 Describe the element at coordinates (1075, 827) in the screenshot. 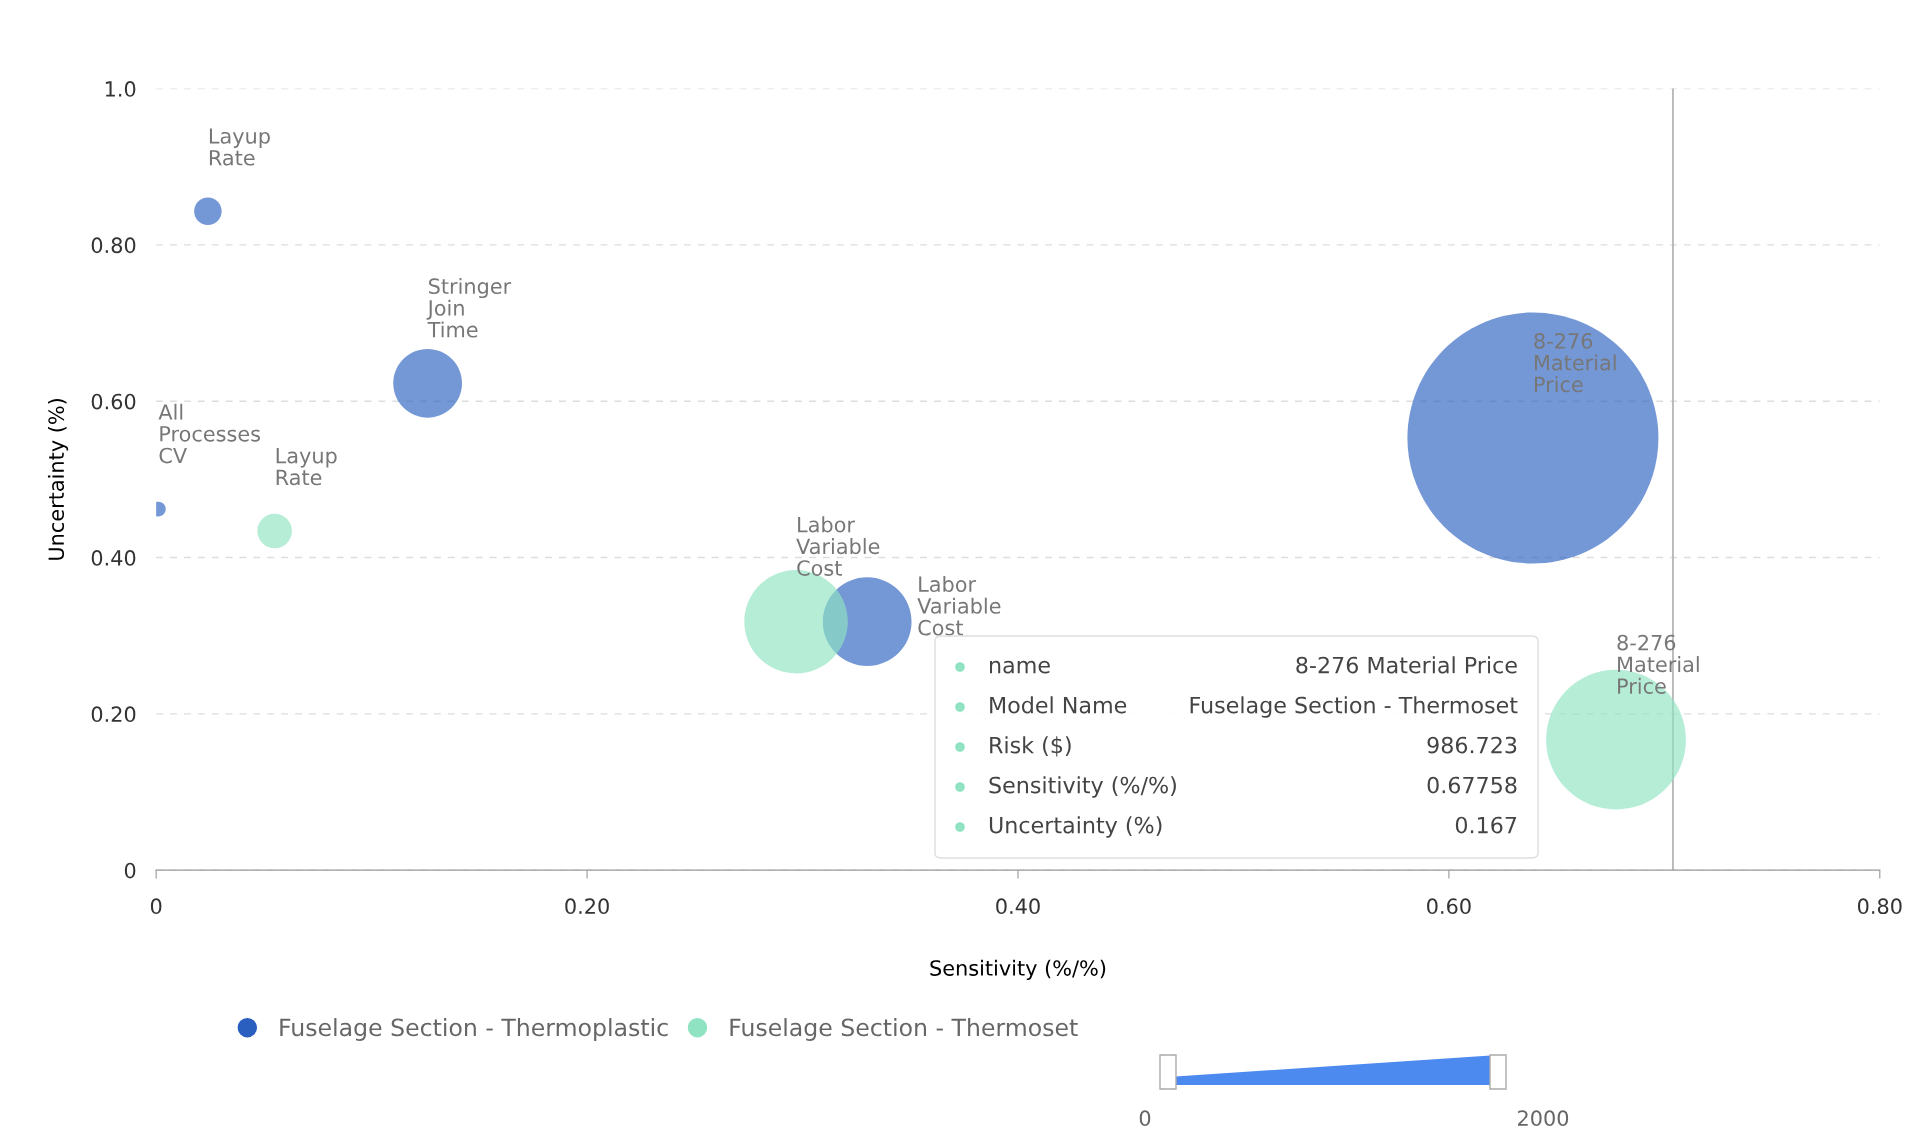

I see `annotation: Uncertainty (%)` at that location.